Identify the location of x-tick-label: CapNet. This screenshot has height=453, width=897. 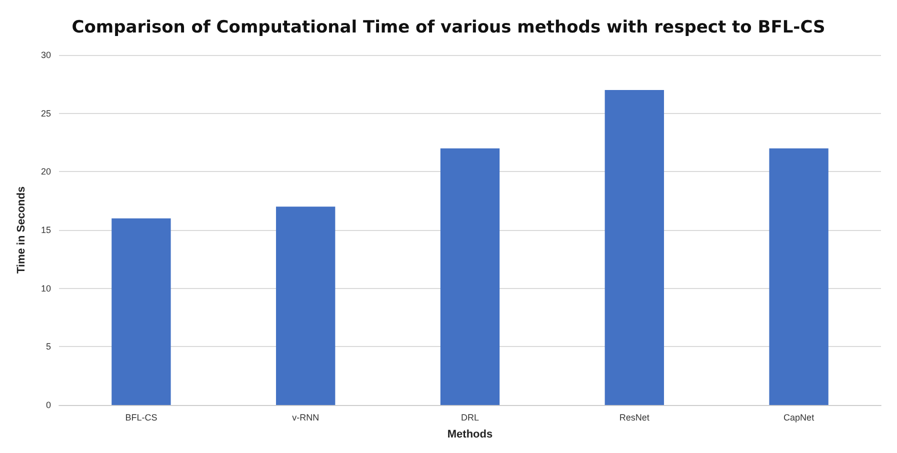
(799, 417).